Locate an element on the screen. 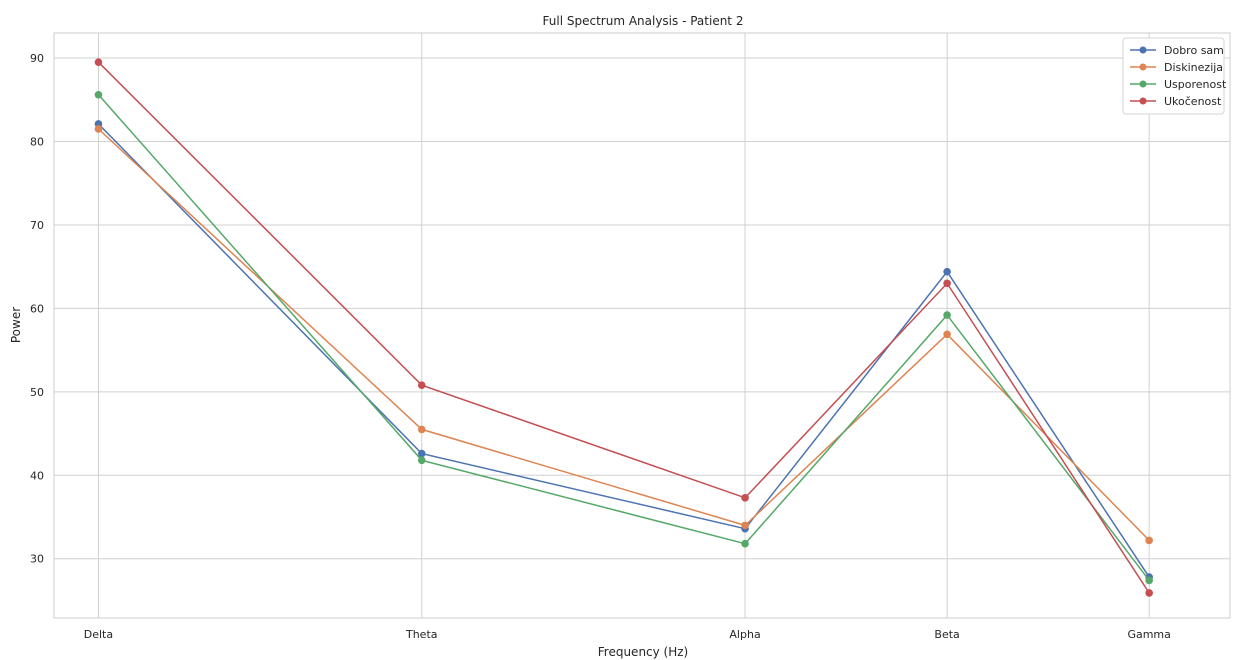 The width and height of the screenshot is (1233, 660). y-tick-label: 80 is located at coordinates (37, 141).